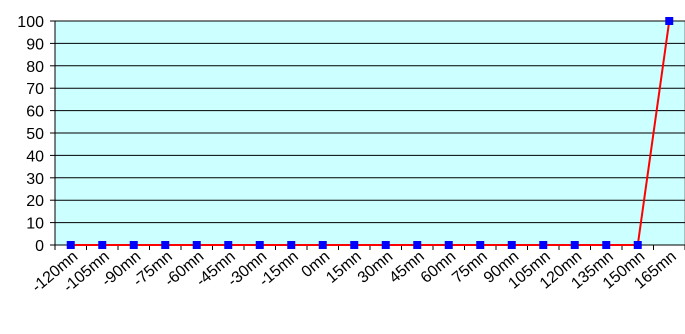 The height and width of the screenshot is (334, 685). Describe the element at coordinates (470, 267) in the screenshot. I see `x-tick-label: 75mn` at that location.